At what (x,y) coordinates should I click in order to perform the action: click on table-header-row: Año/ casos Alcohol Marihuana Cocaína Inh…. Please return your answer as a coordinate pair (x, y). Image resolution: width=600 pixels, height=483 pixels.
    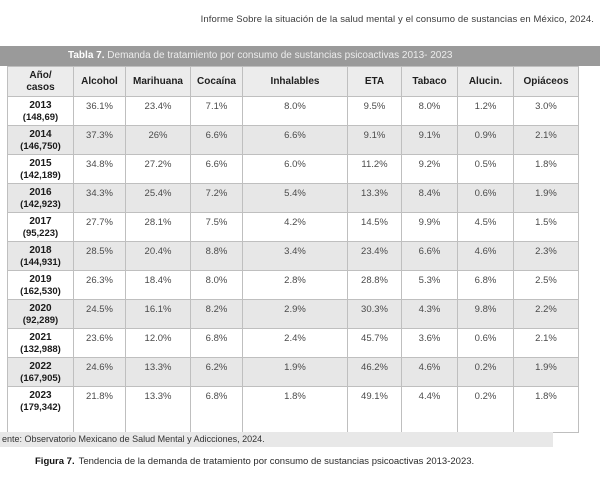
    Looking at the image, I should click on (293, 81).